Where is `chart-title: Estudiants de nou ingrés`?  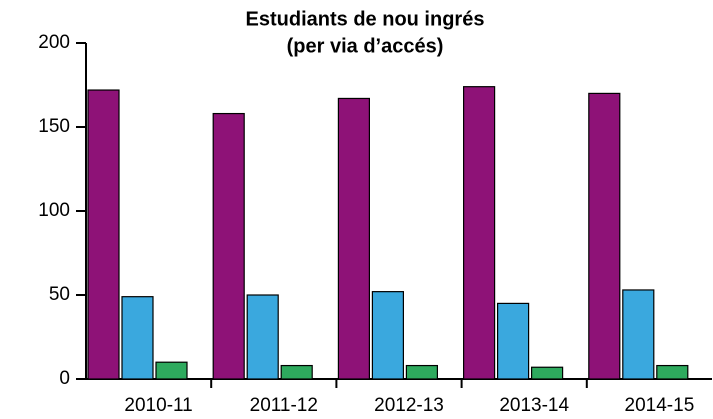
chart-title: Estudiants de nou ingrés is located at coordinates (365, 19).